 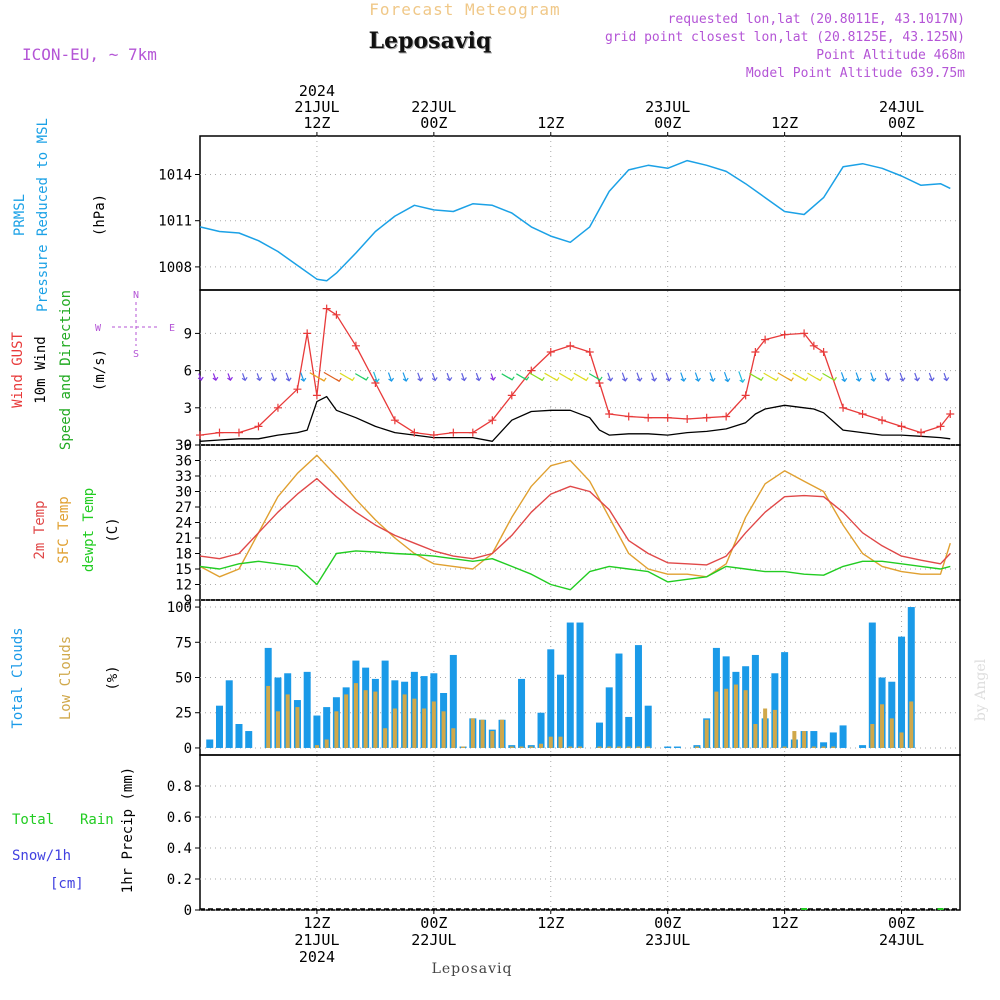 What do you see at coordinates (188, 334) in the screenshot?
I see `y-tick-label: 9` at bounding box center [188, 334].